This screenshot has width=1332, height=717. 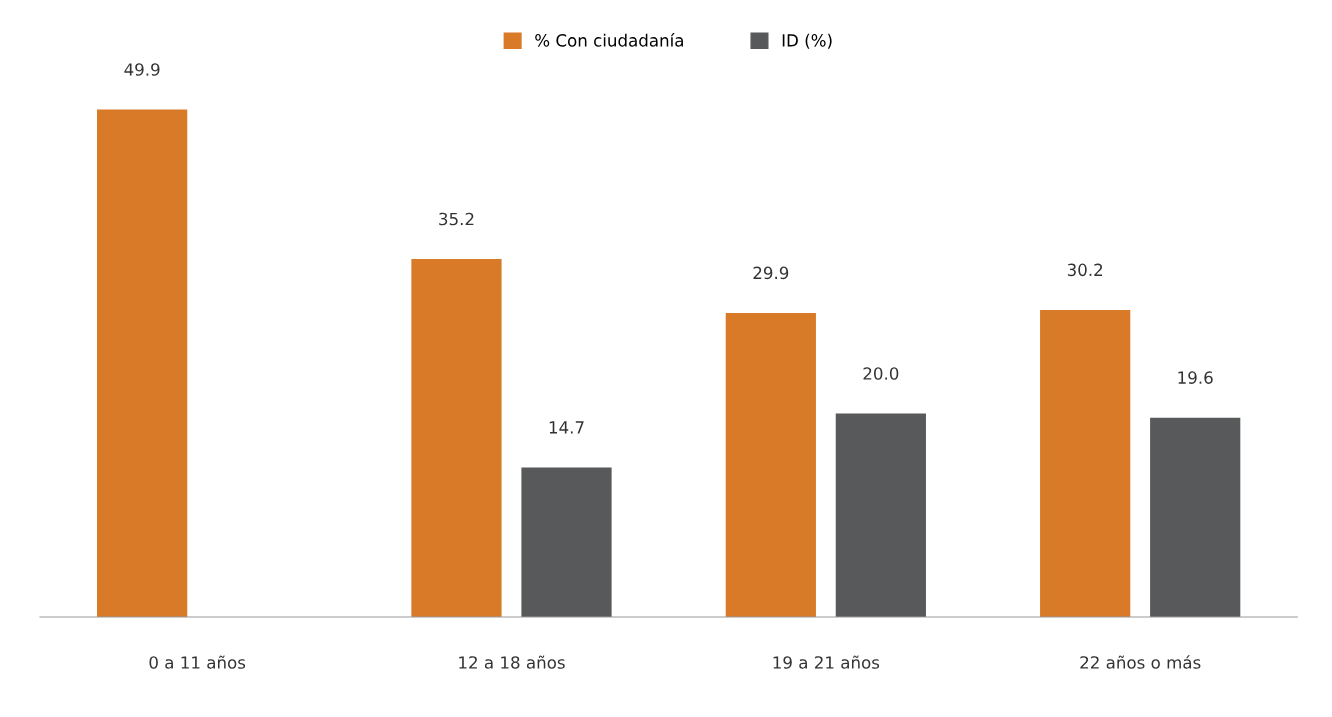 I want to click on data-label: 30.2, so click(x=1085, y=270).